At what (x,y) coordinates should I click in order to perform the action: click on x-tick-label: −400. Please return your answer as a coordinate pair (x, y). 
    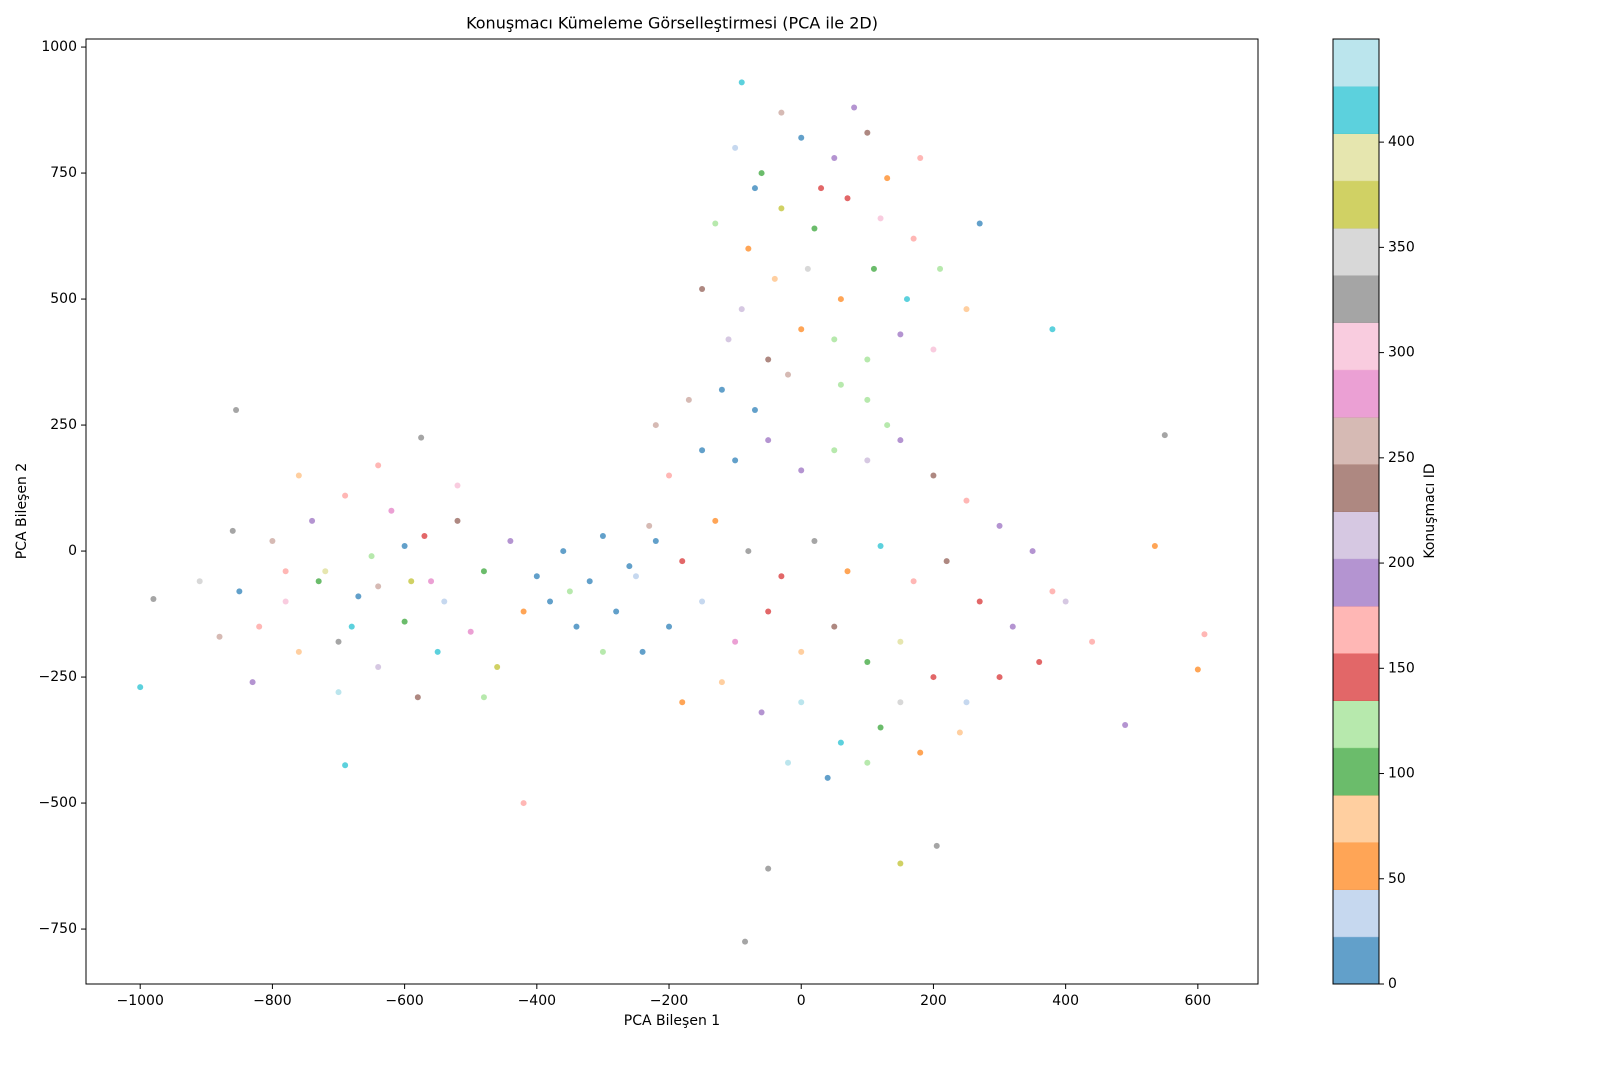
    Looking at the image, I should click on (537, 1001).